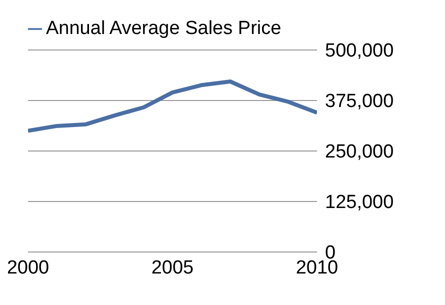 This screenshot has width=445, height=305. What do you see at coordinates (359, 51) in the screenshot?
I see `y-tick-label: 500,000` at bounding box center [359, 51].